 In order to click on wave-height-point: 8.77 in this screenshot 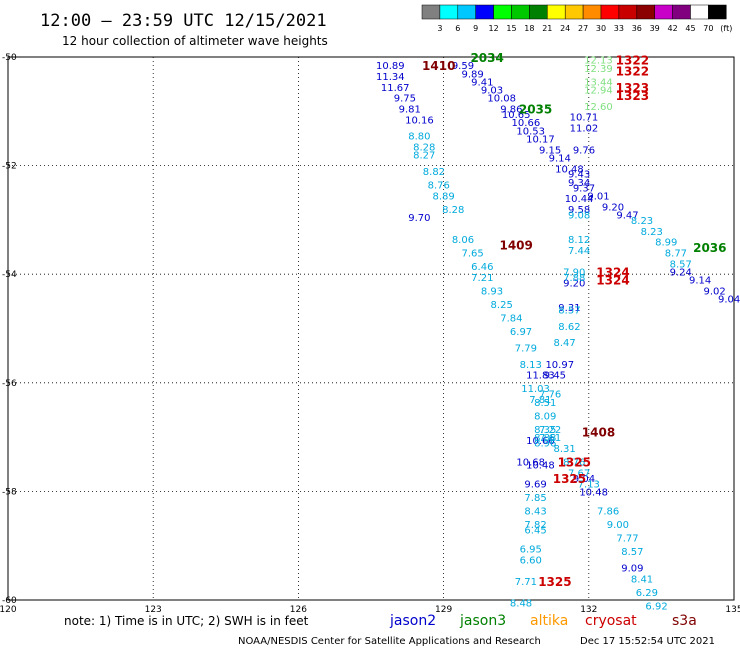, I will do `click(676, 253)`.